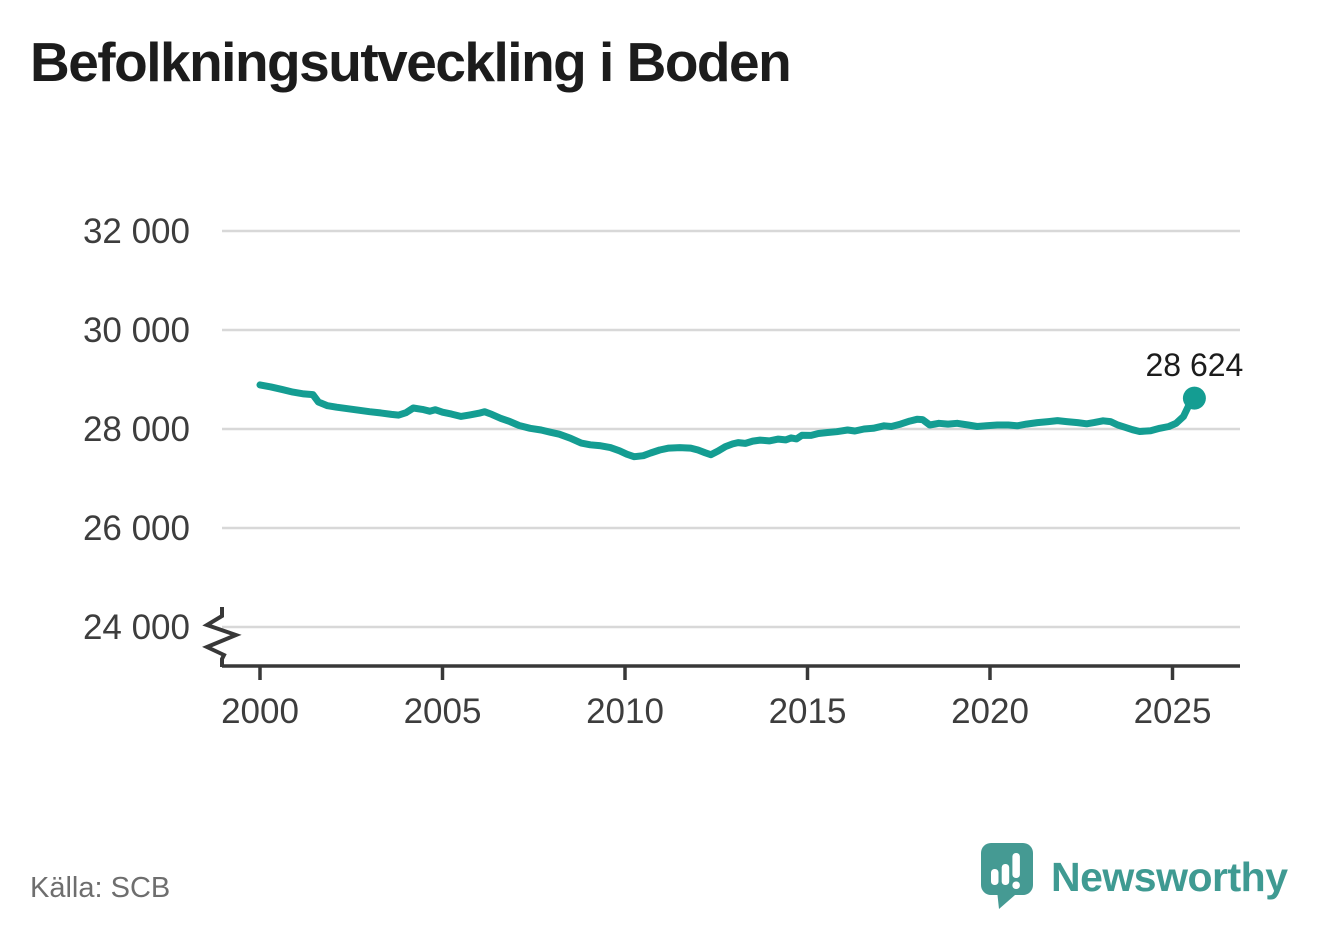 This screenshot has width=1322, height=939. I want to click on x-tick-label: 2015, so click(808, 711).